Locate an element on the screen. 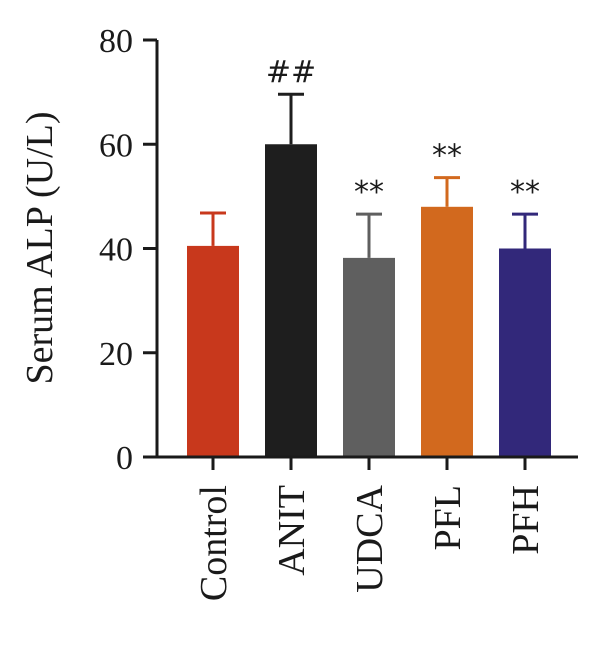 The image size is (600, 655). y-tick-label: 80 is located at coordinates (116, 41).